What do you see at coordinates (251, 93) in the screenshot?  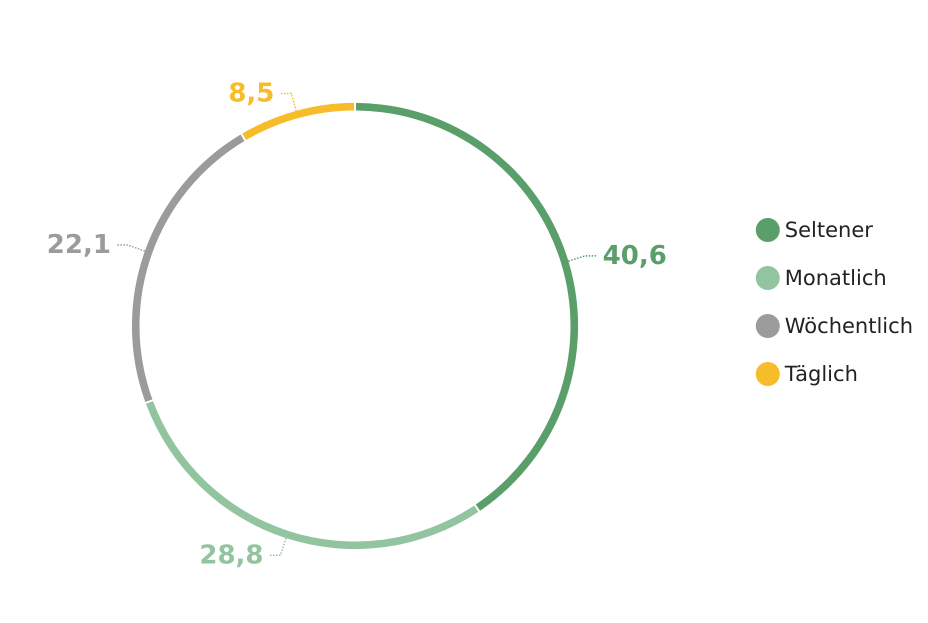 I see `data-label: 8,5` at bounding box center [251, 93].